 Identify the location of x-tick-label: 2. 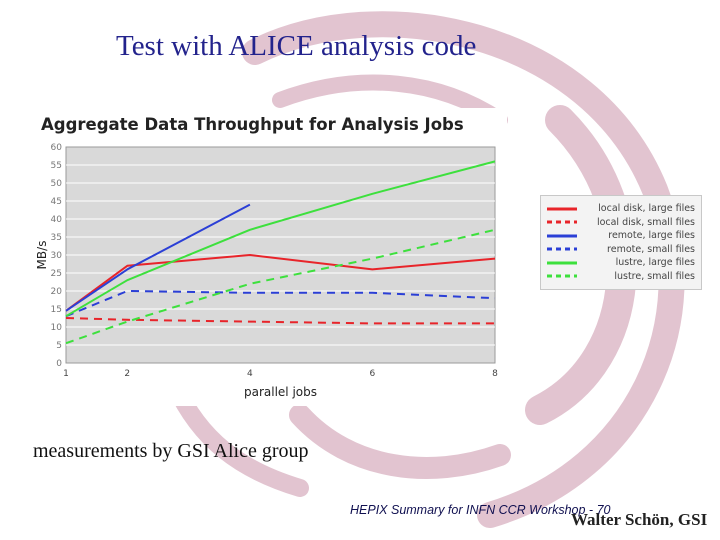
(127, 374).